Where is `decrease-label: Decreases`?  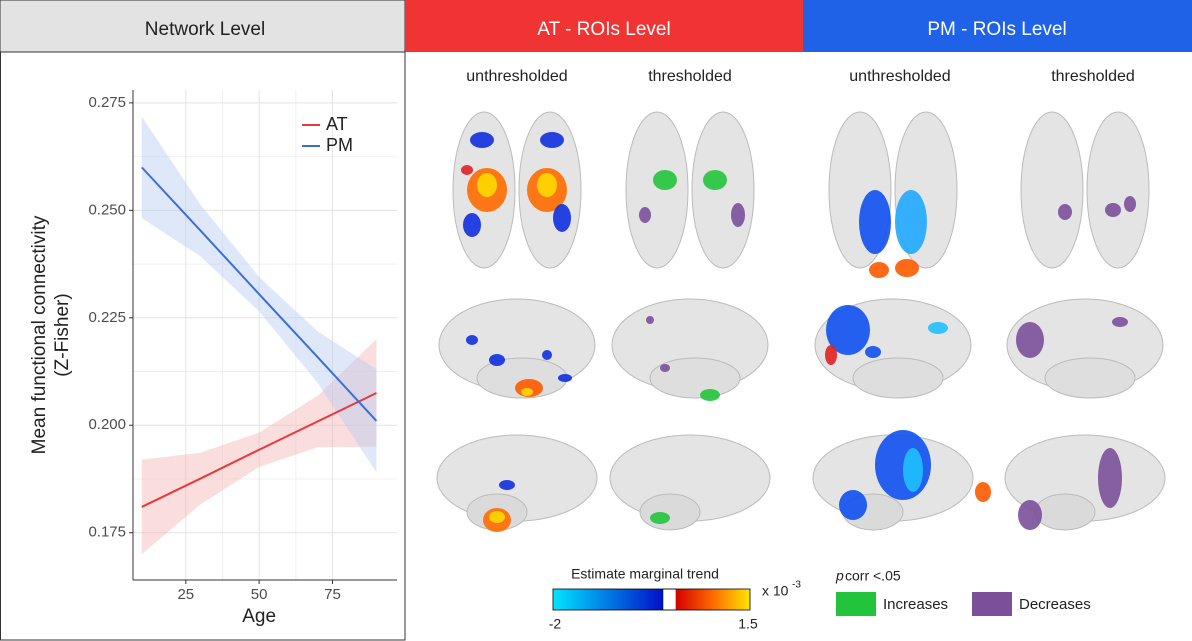
decrease-label: Decreases is located at coordinates (1055, 604).